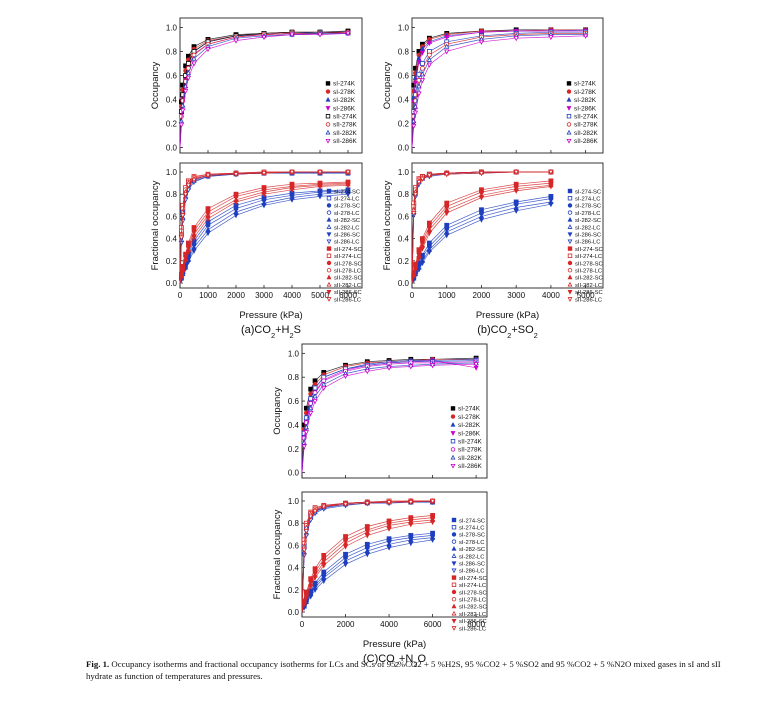 The width and height of the screenshot is (762, 711). I want to click on panel-c-fractional-y-axis-label: Fractional occupancy, so click(277, 554).